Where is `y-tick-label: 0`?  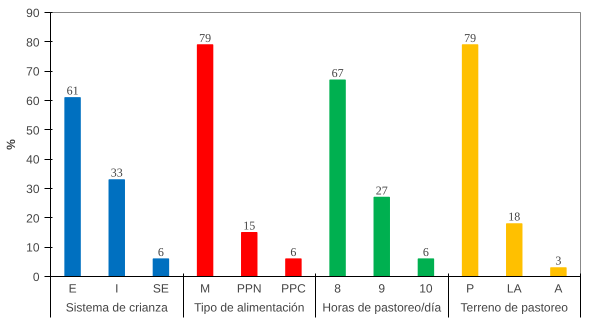
y-tick-label: 0 is located at coordinates (36, 277).